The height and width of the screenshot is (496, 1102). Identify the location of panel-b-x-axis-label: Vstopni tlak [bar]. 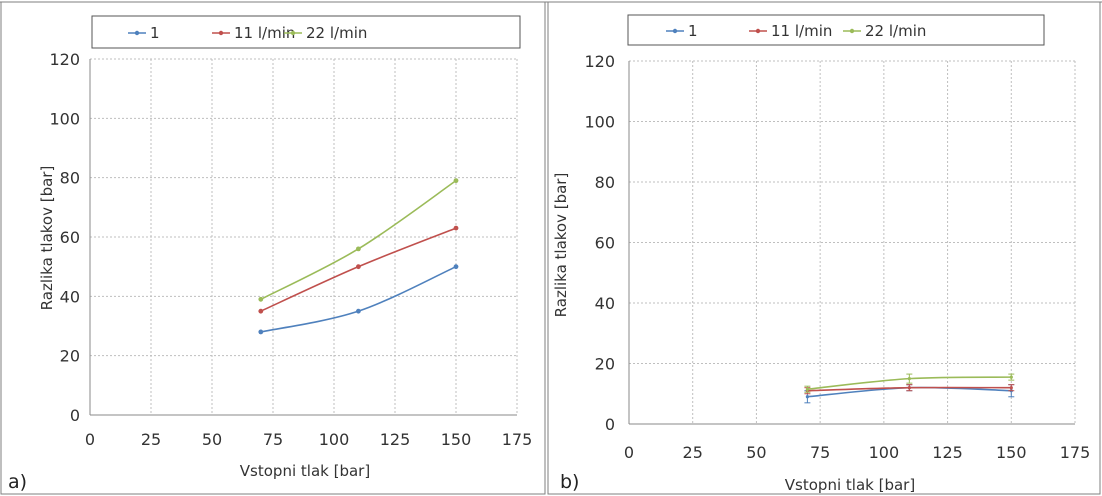
(850, 485).